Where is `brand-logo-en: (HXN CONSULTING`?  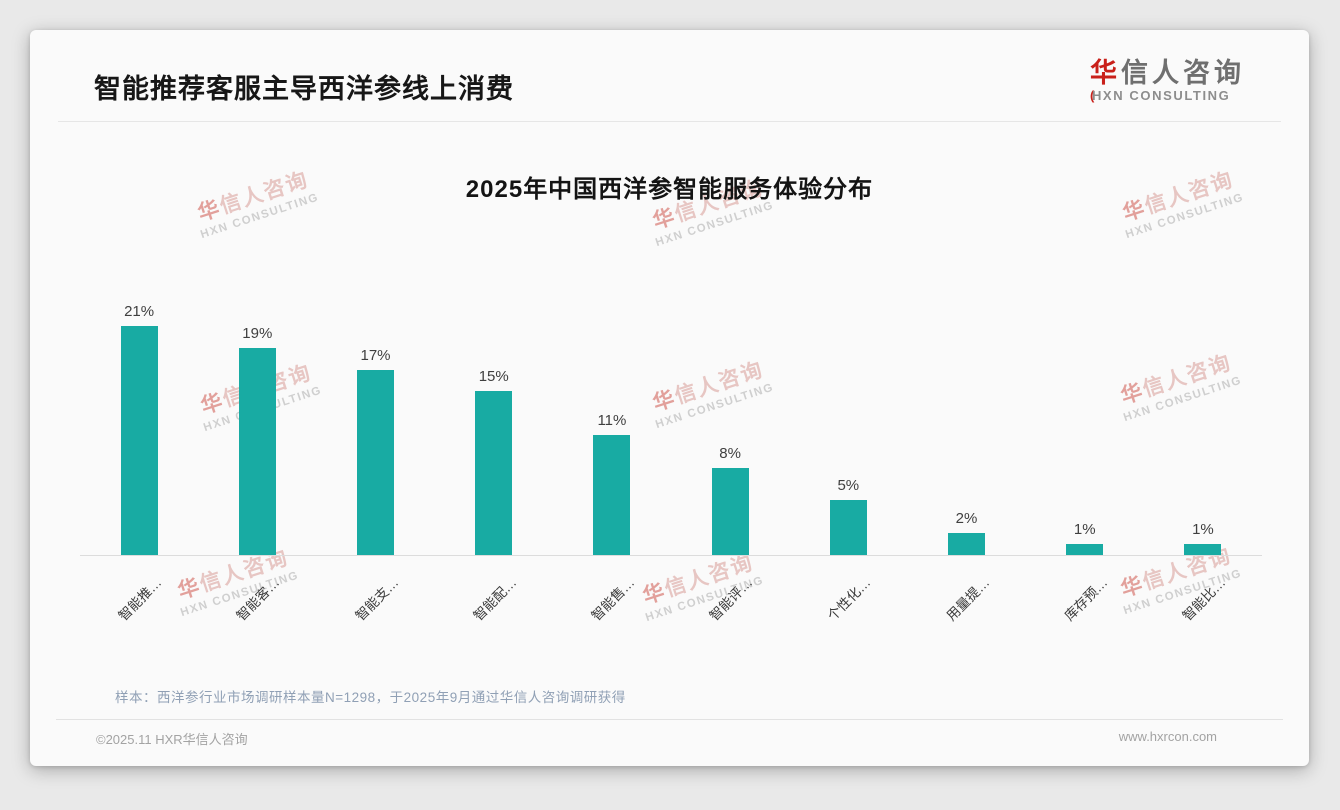 brand-logo-en: (HXN CONSULTING is located at coordinates (1167, 95).